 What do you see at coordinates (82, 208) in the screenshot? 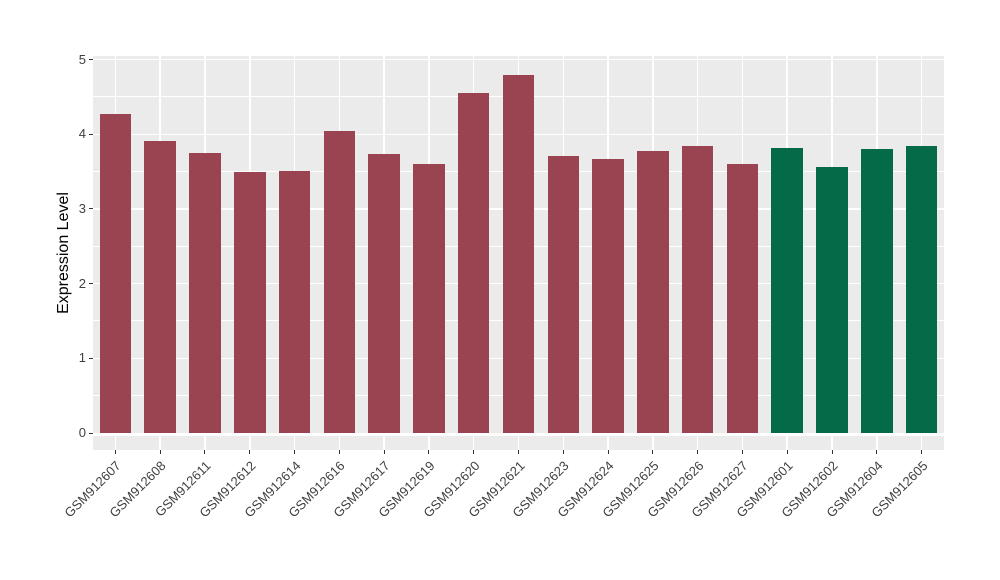
I see `y-axis-tick-label: 3` at bounding box center [82, 208].